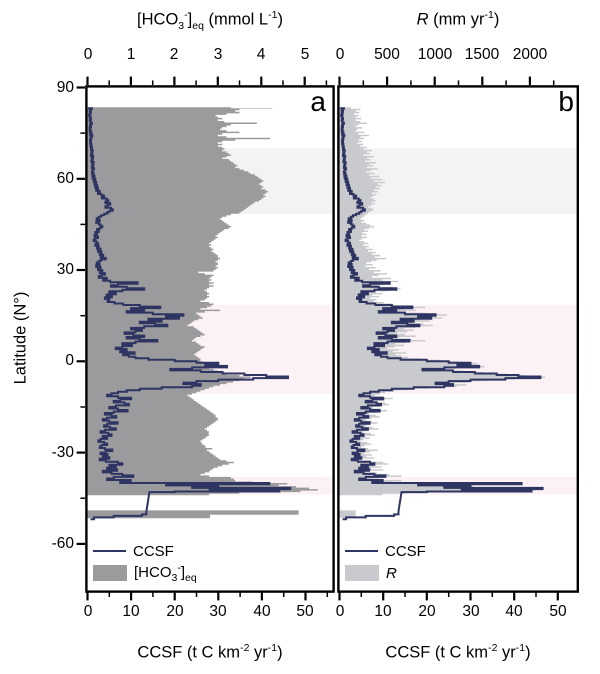 This screenshot has height=674, width=600. What do you see at coordinates (362, 573) in the screenshot?
I see `runoff-area-swatch` at bounding box center [362, 573].